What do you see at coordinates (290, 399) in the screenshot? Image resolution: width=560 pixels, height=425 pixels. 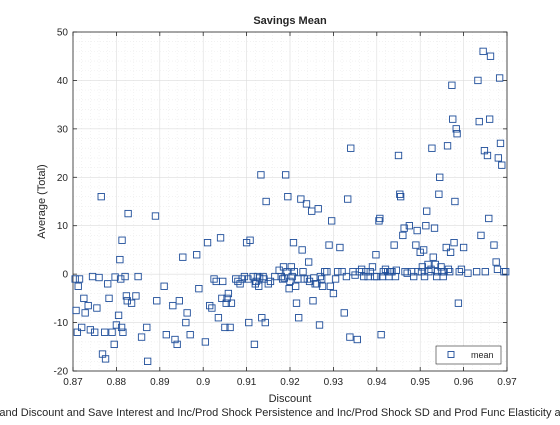 I see `x-axis-label: Discount` at bounding box center [290, 399].